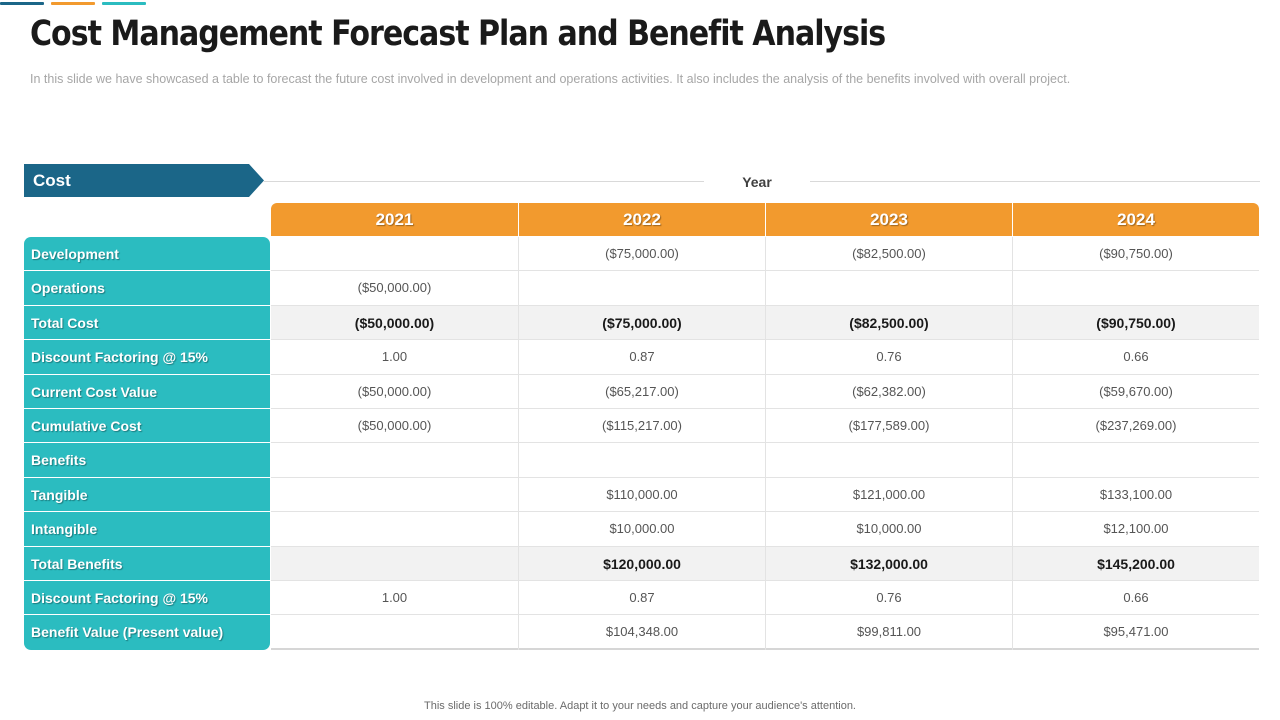  What do you see at coordinates (641, 219) in the screenshot?
I see `year-header-cell: 2022` at bounding box center [641, 219].